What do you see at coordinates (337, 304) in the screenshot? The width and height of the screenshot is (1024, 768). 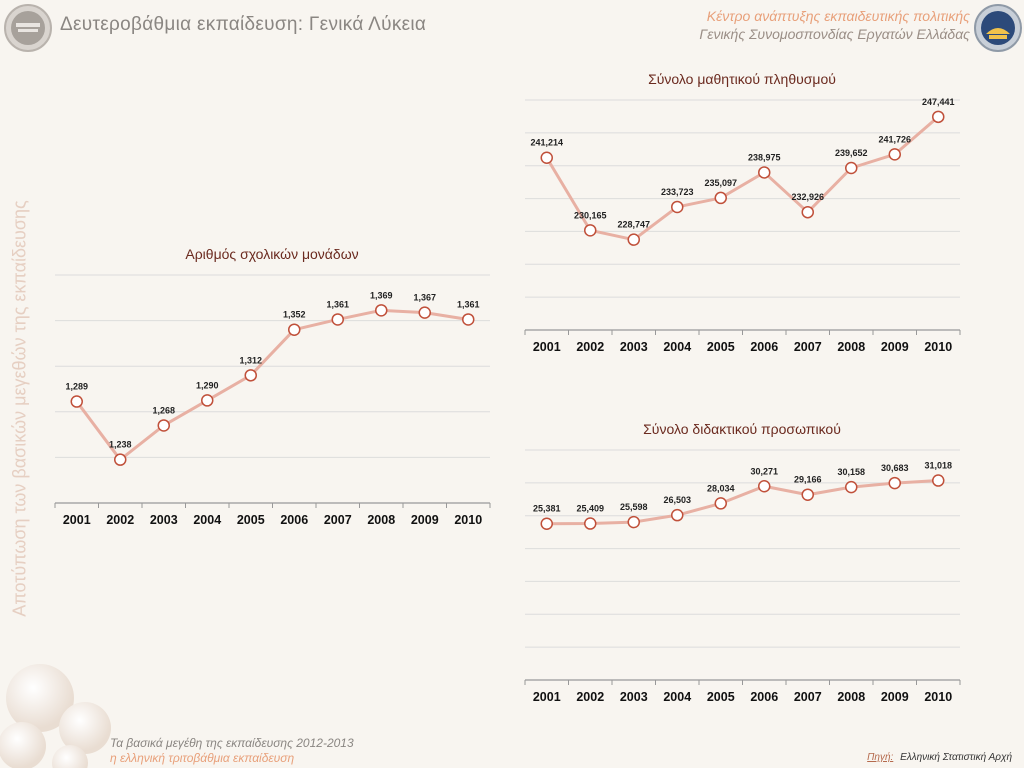 I see `data-label: 1,361` at bounding box center [337, 304].